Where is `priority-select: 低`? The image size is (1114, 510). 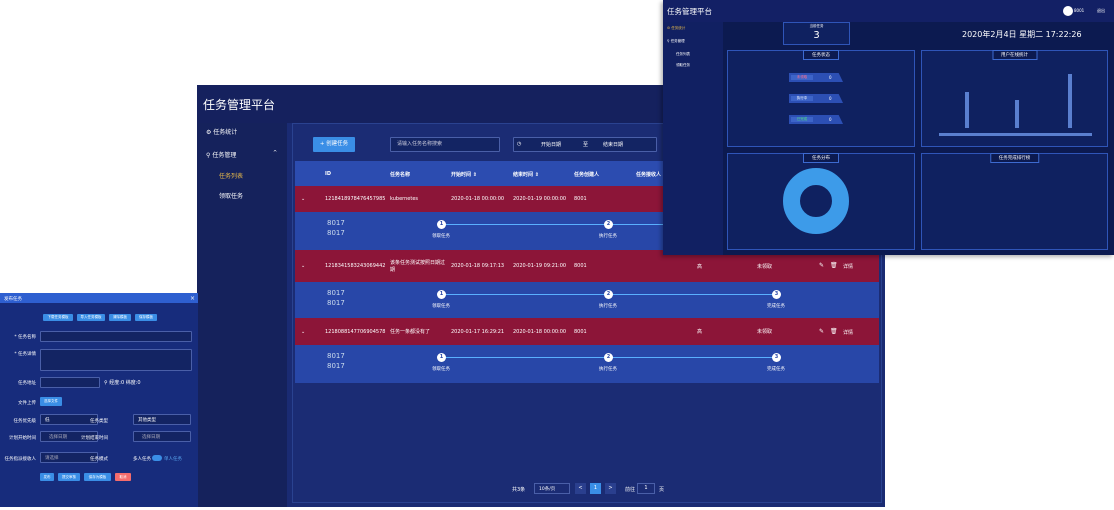
priority-select: 低 is located at coordinates (69, 419).